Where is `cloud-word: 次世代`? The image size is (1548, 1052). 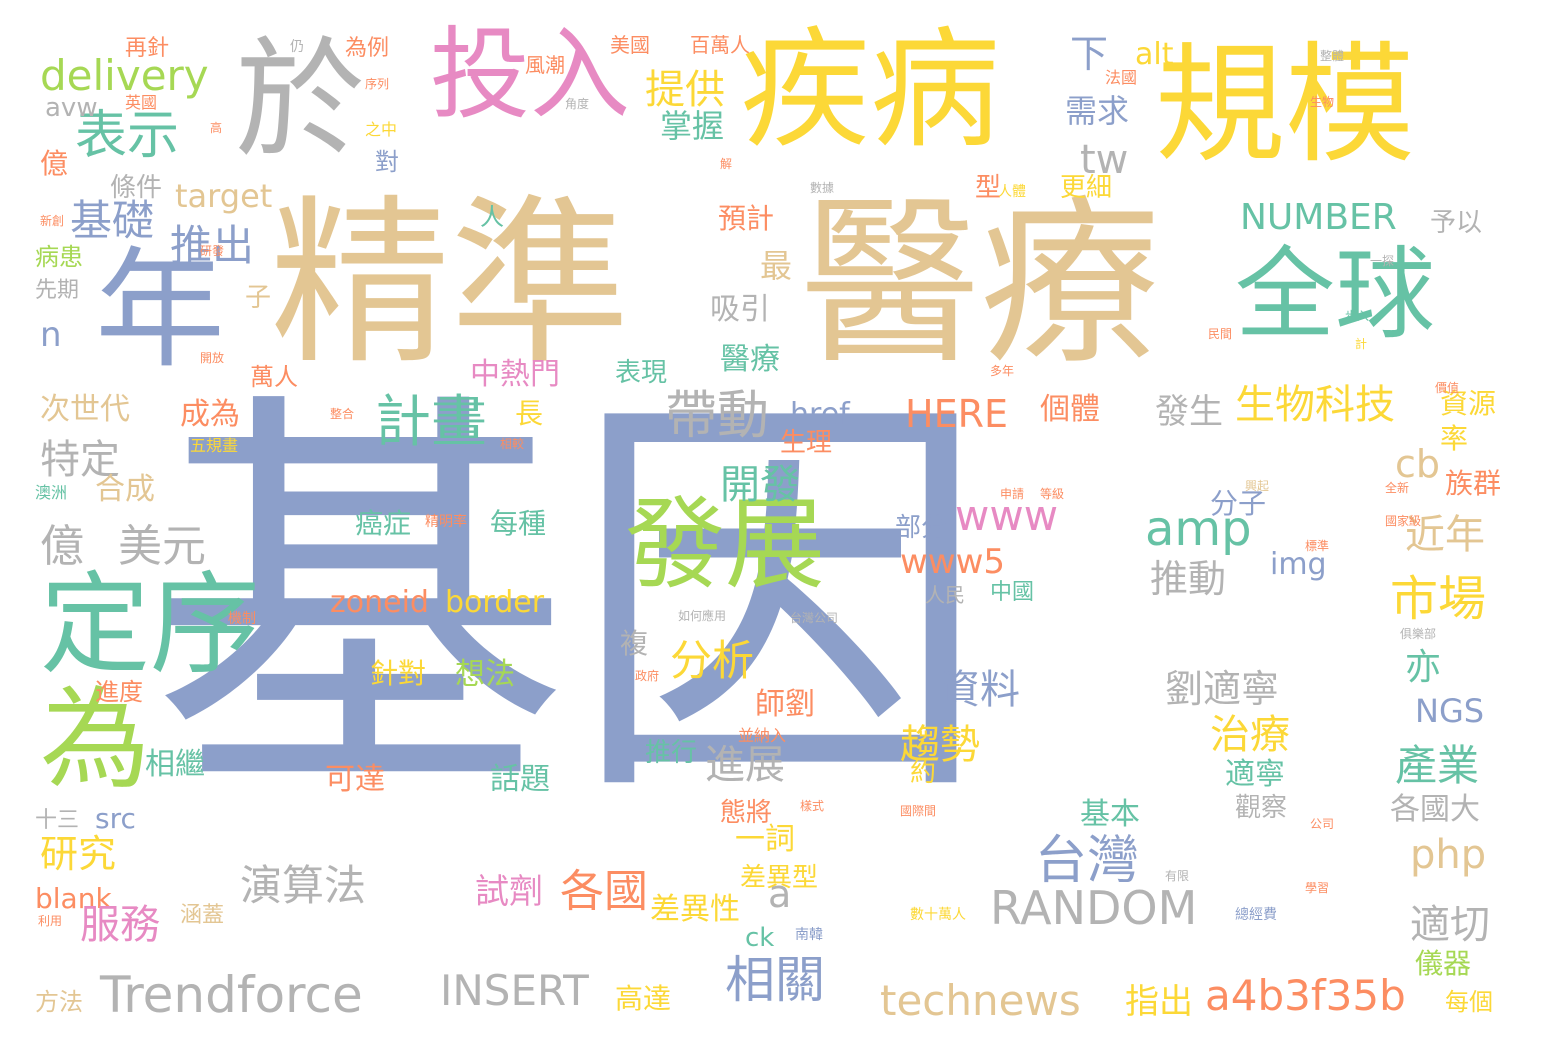 cloud-word: 次世代 is located at coordinates (85, 409).